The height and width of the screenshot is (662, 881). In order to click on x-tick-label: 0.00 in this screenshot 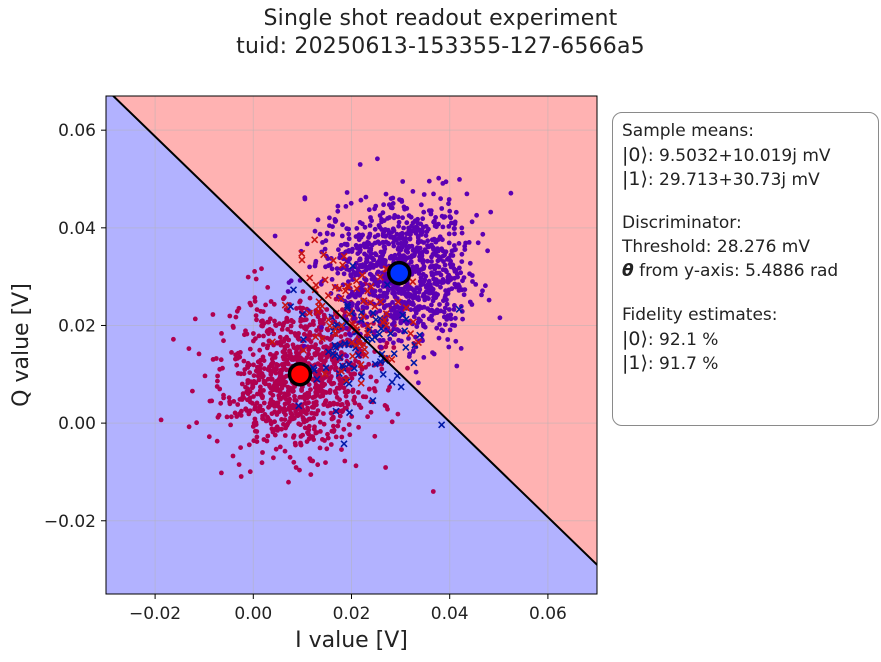, I will do `click(253, 614)`.